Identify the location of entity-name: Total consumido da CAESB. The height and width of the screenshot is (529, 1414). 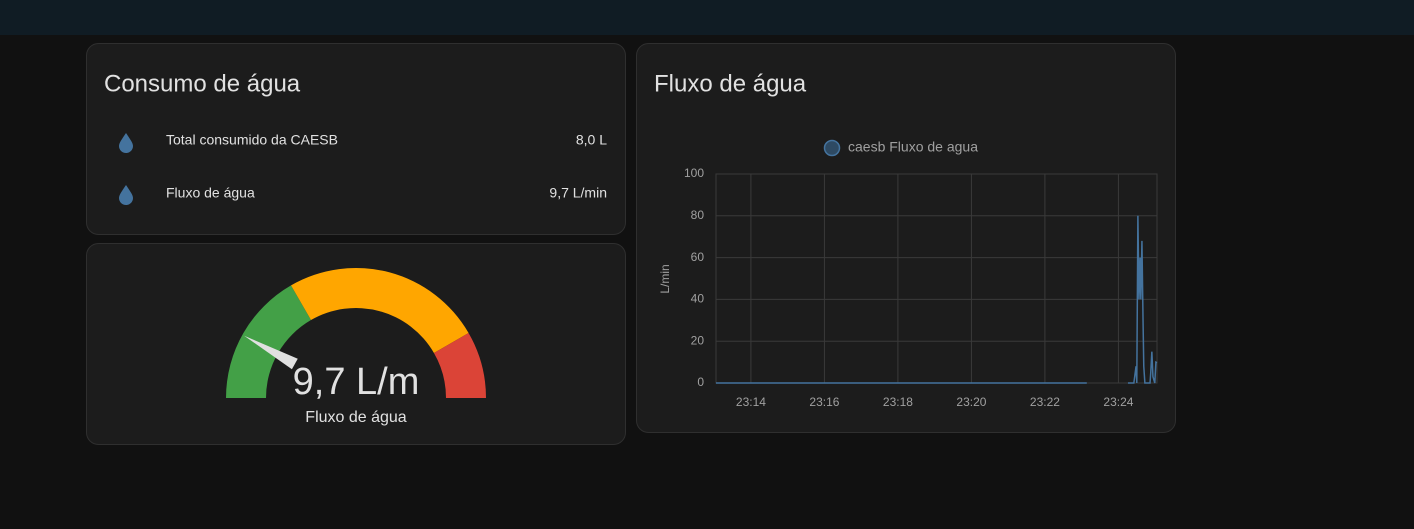
(252, 140).